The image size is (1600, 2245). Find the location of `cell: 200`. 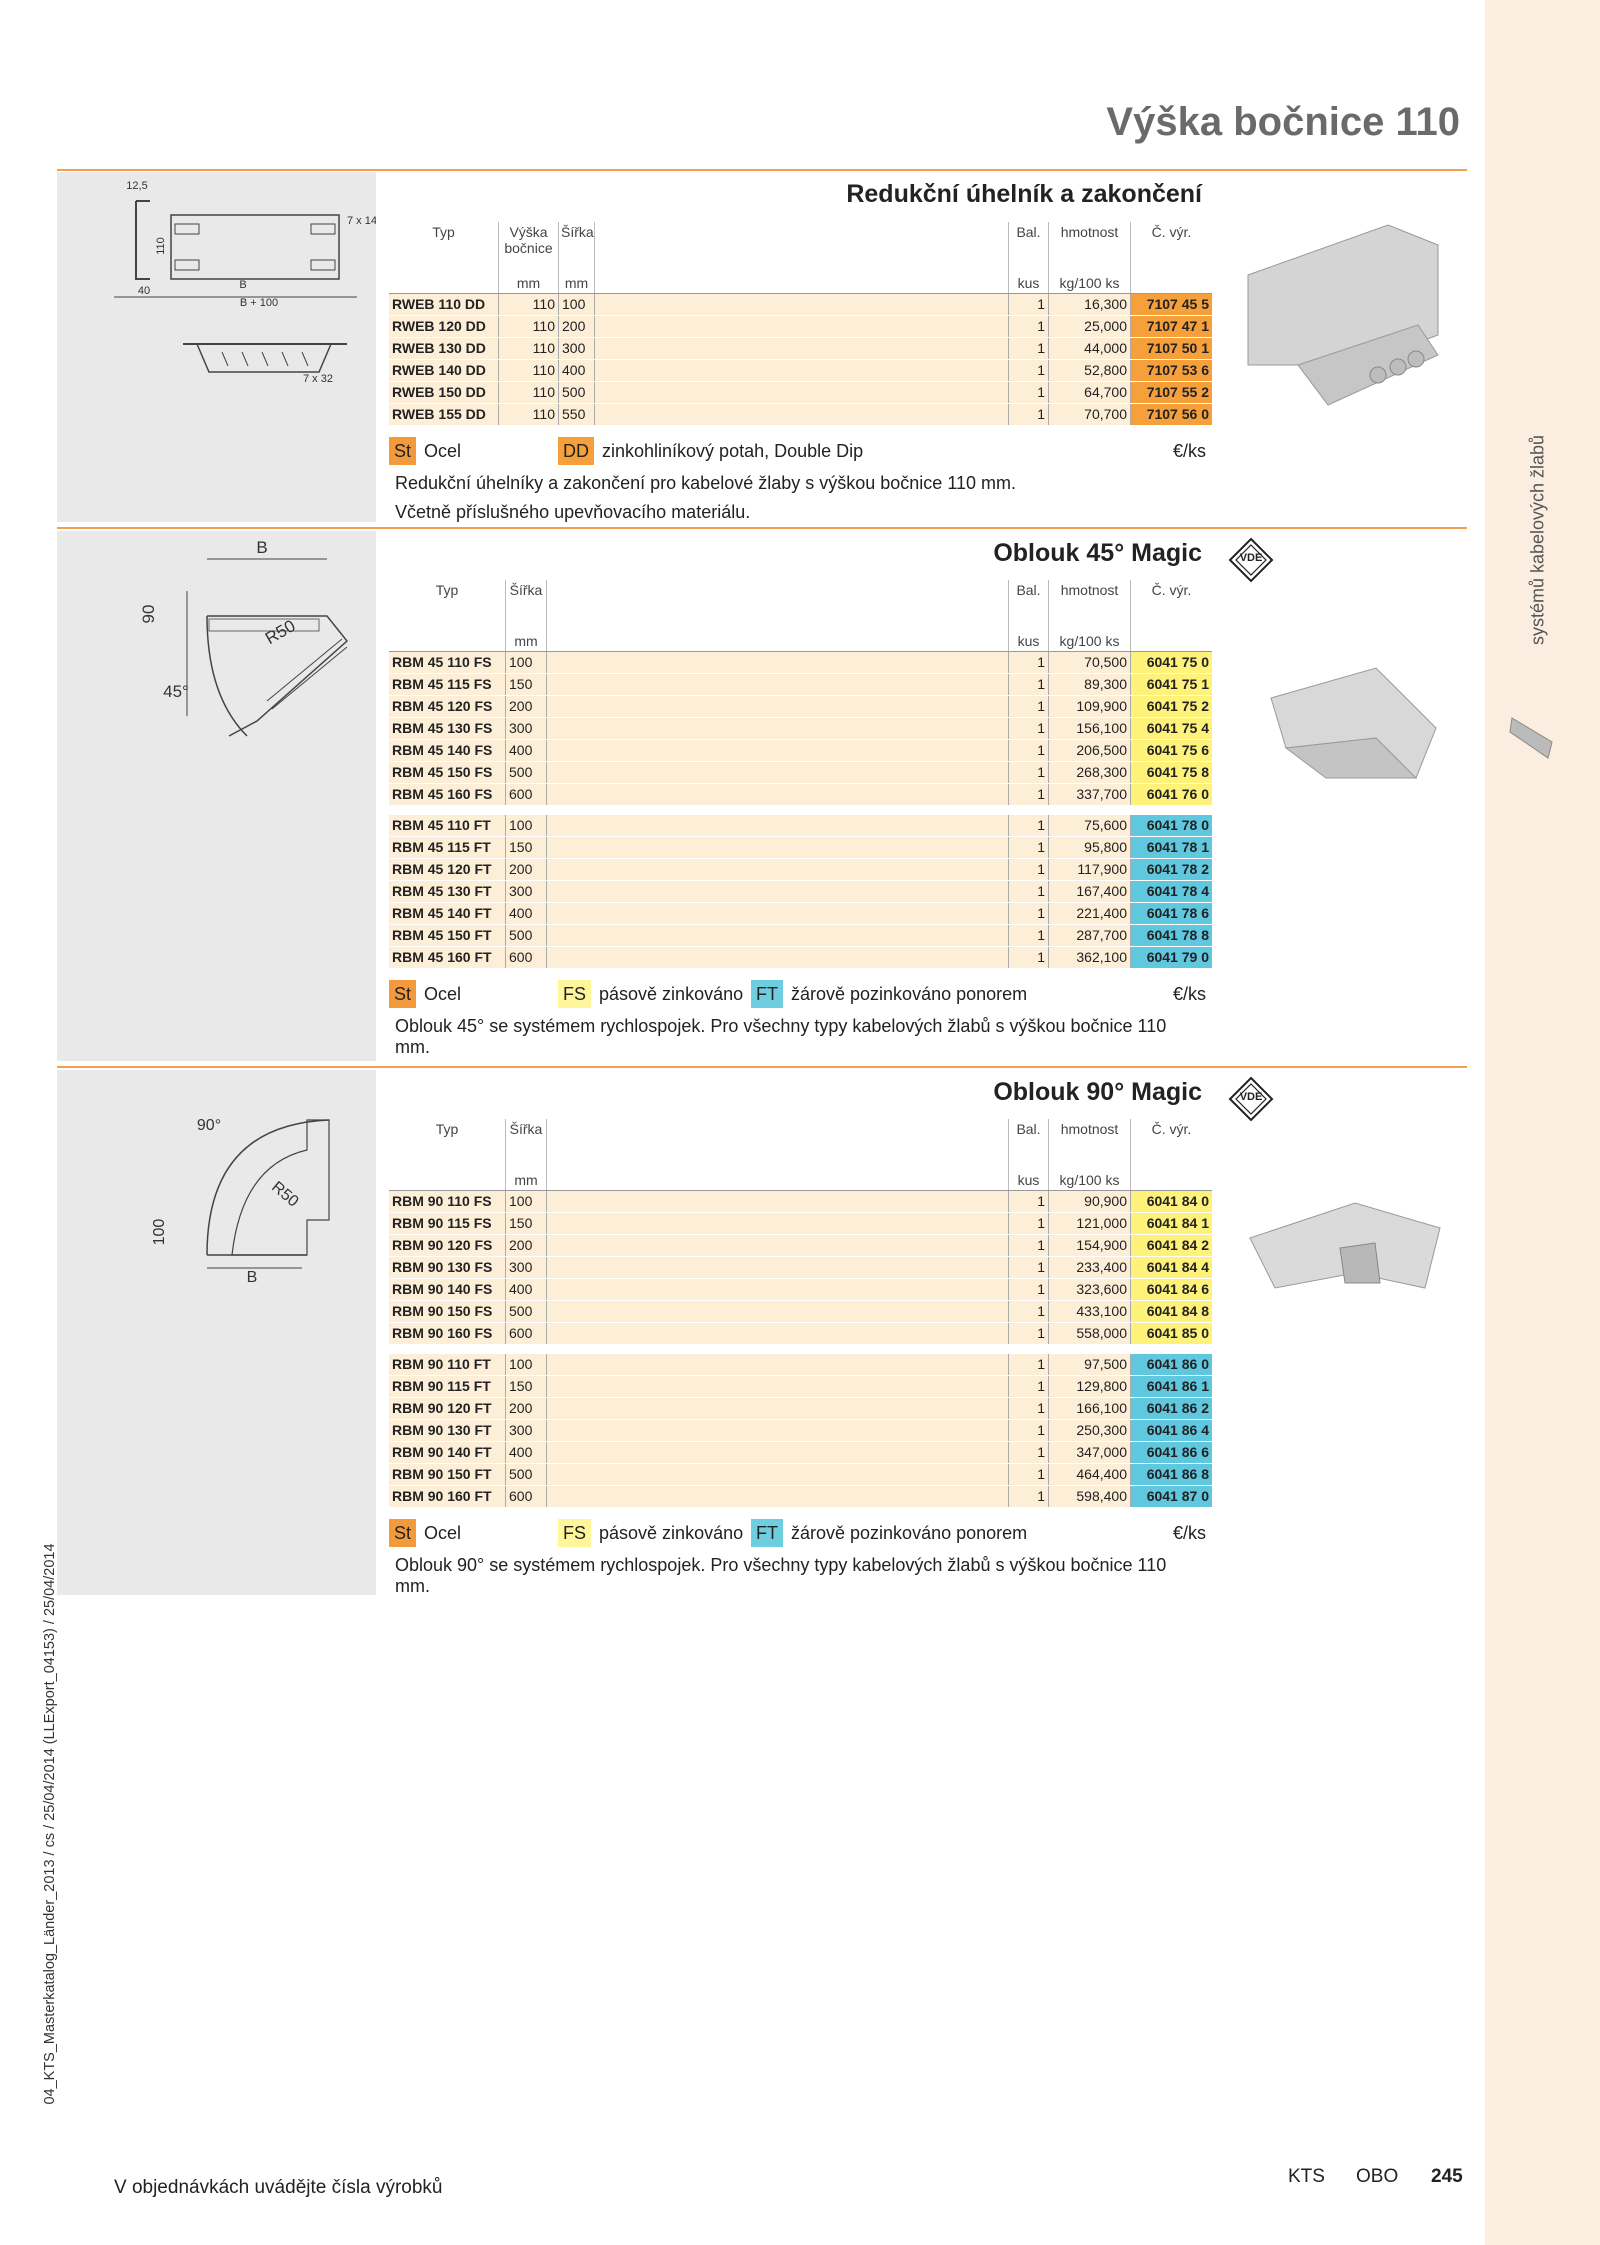

cell: 200 is located at coordinates (525, 869).